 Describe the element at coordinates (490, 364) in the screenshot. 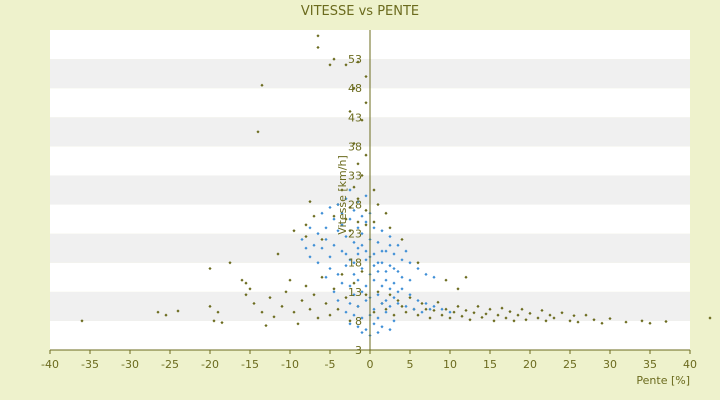

I see `x-tick-label: 15` at that location.